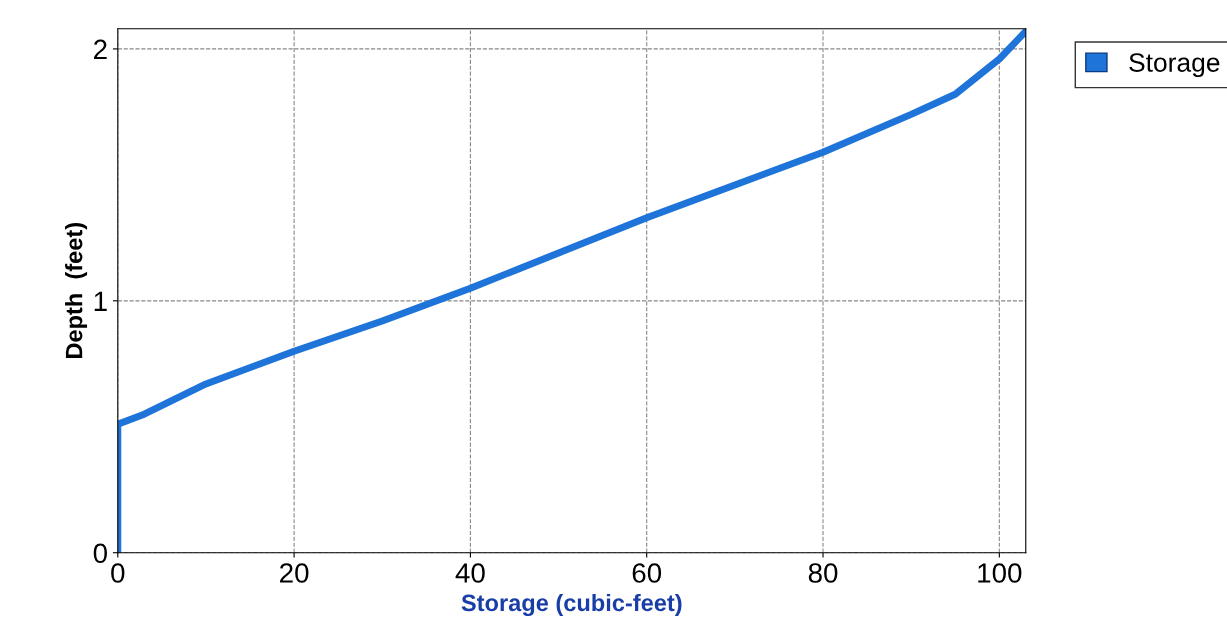 This screenshot has height=639, width=1227. I want to click on x-tick-label: 40, so click(470, 573).